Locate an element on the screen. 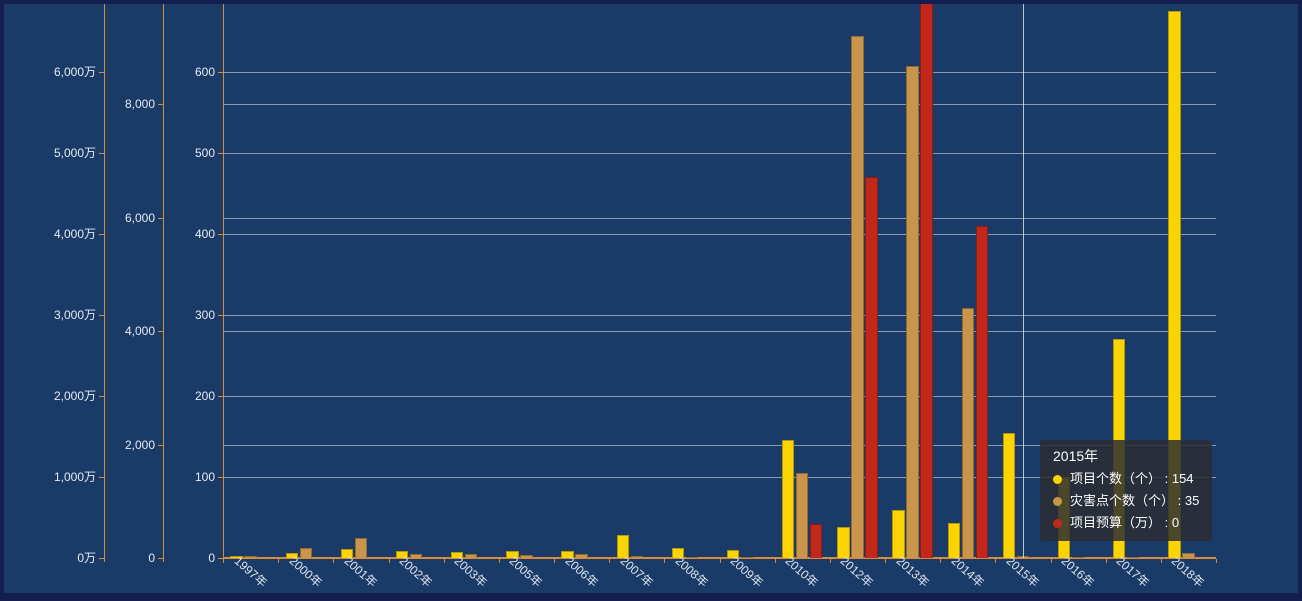 Image resolution: width=1302 pixels, height=601 pixels. y-axis-label: 4,000万 is located at coordinates (74, 234).